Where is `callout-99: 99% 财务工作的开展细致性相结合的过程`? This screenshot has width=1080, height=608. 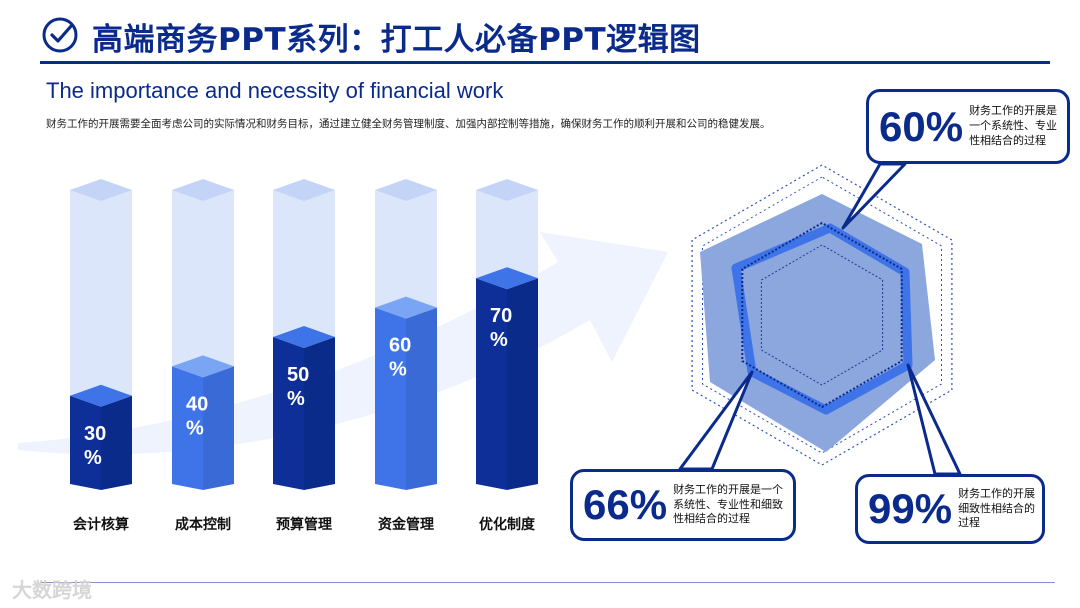 callout-99: 99% 财务工作的开展细致性相结合的过程 is located at coordinates (950, 509).